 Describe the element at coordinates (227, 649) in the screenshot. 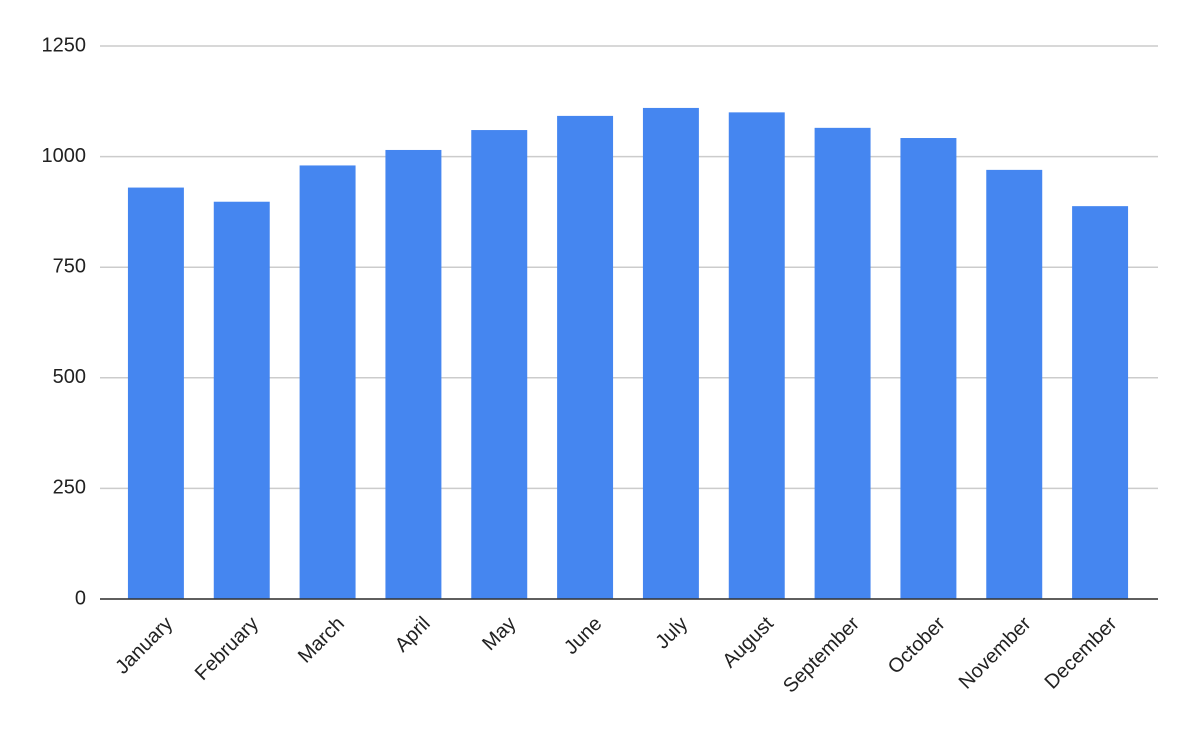

I see `x-tick-label: February` at that location.